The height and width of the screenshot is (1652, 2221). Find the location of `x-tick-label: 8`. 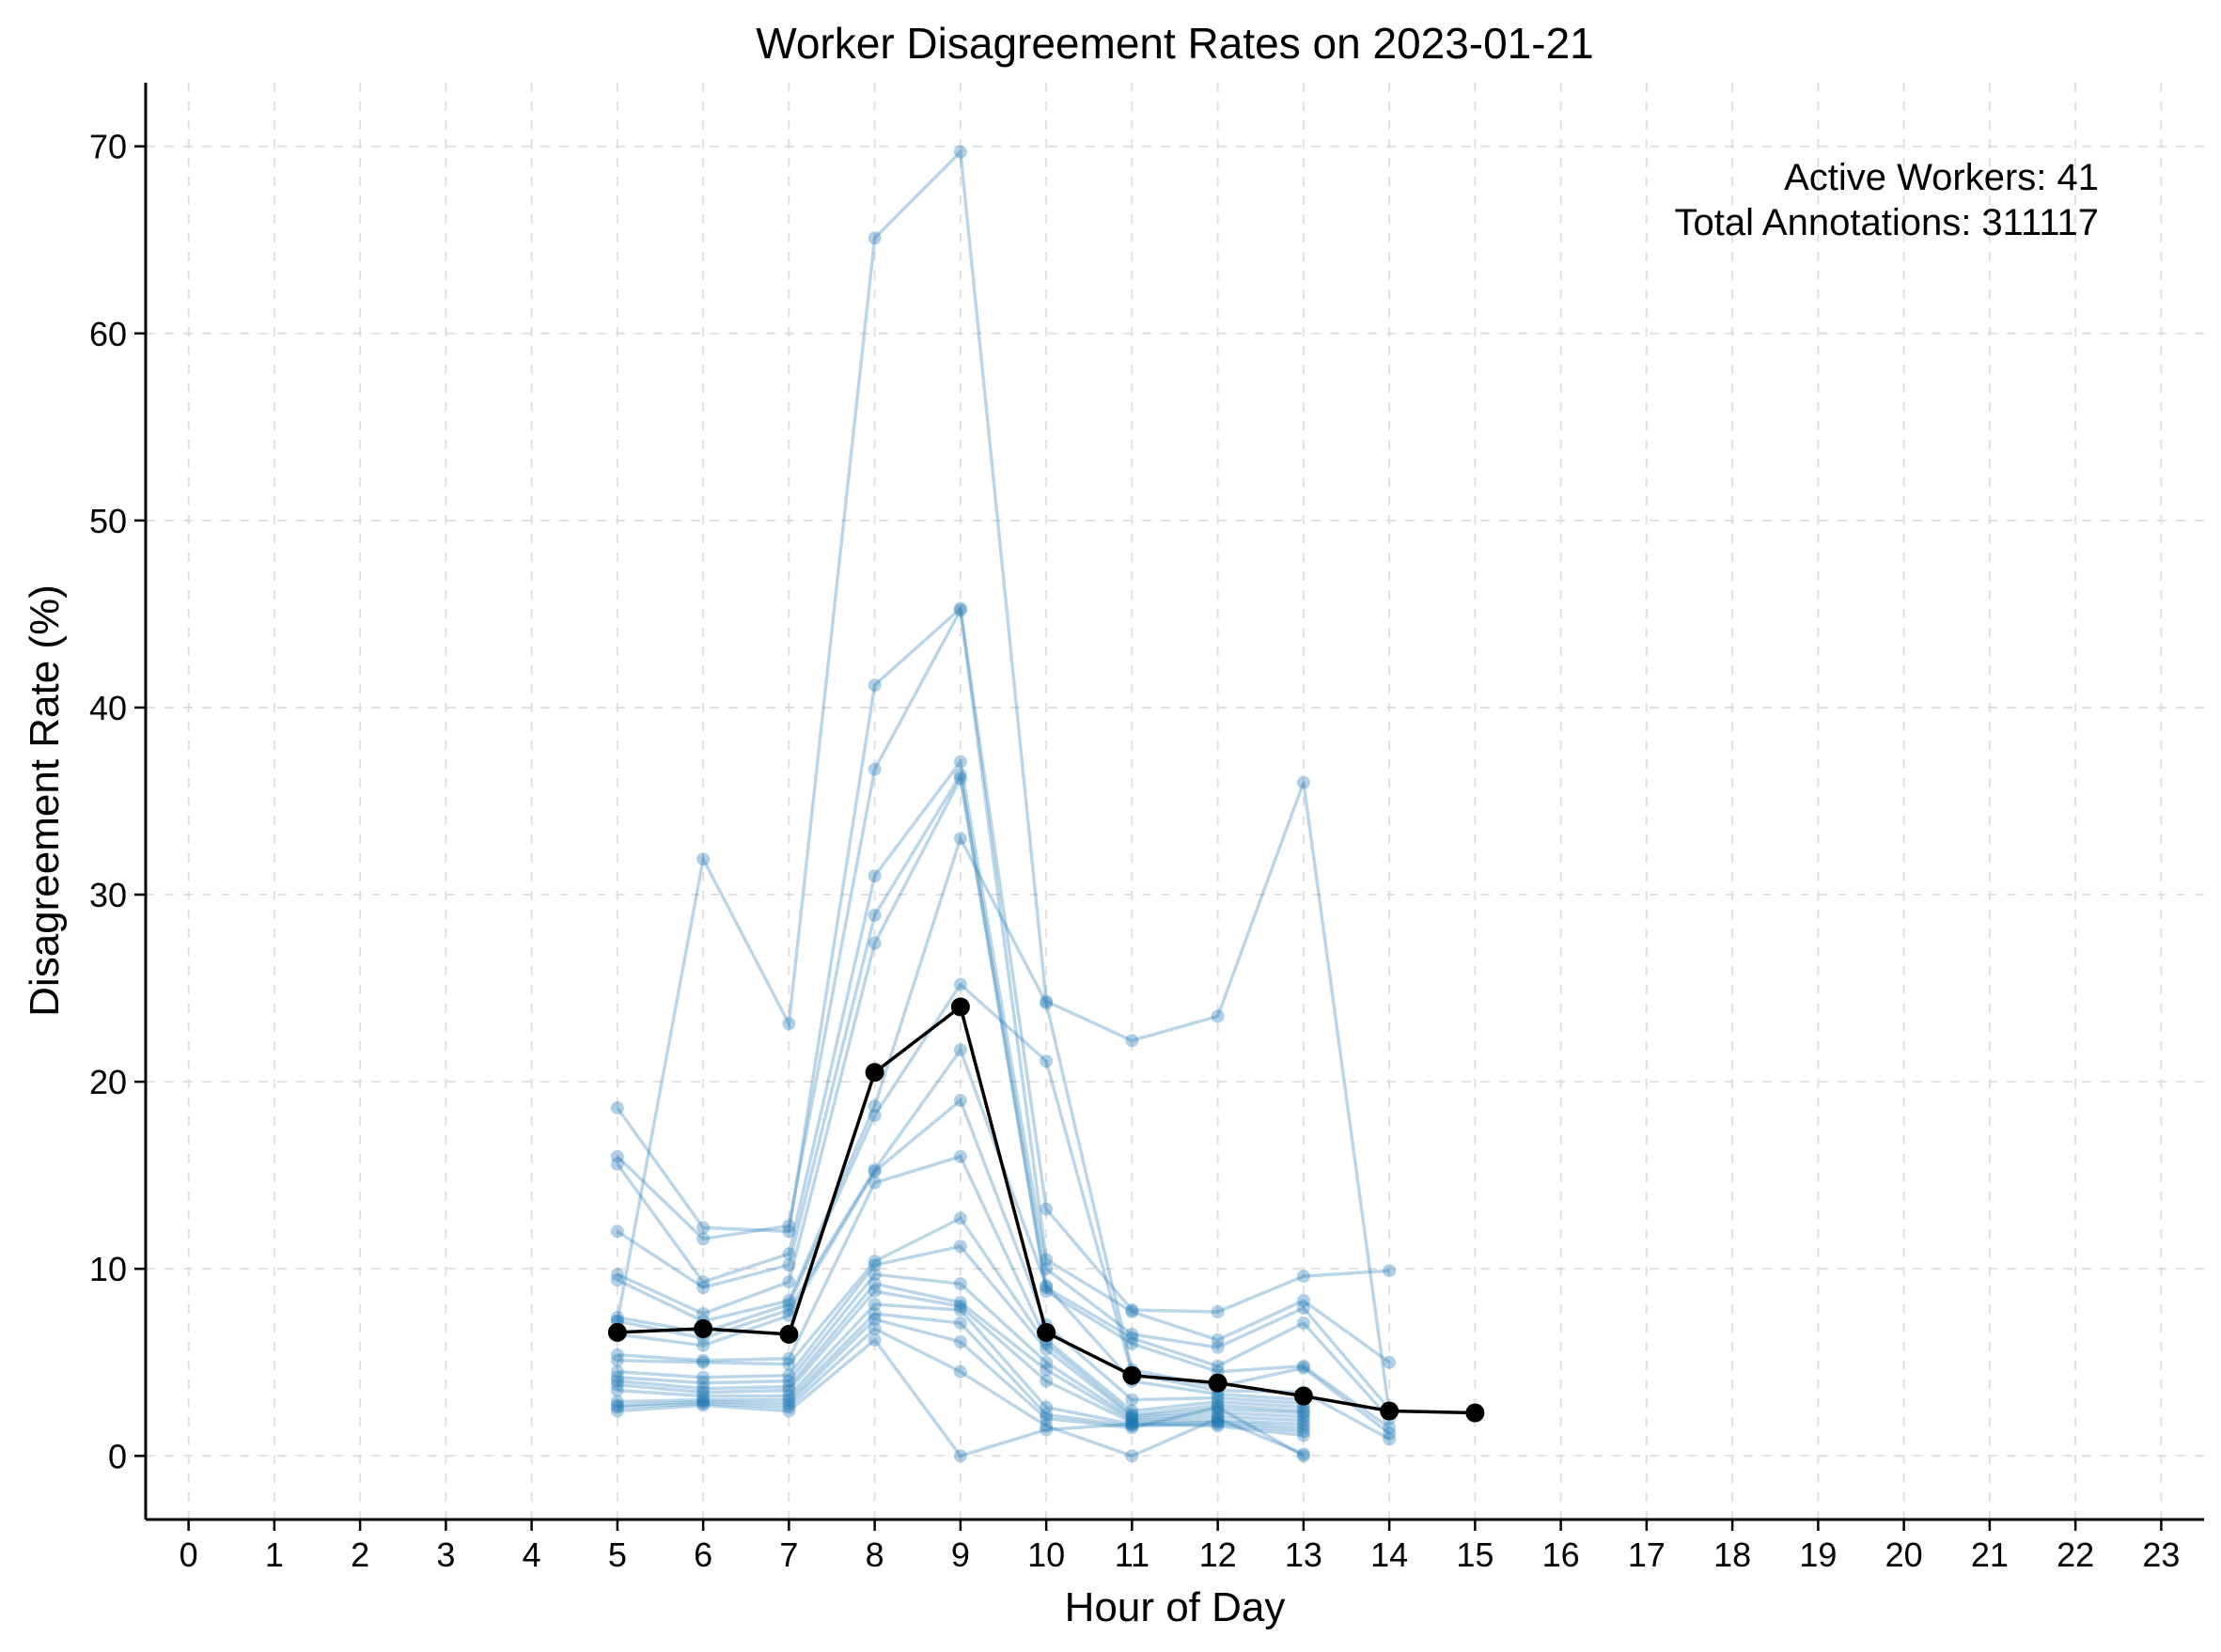

x-tick-label: 8 is located at coordinates (875, 1554).